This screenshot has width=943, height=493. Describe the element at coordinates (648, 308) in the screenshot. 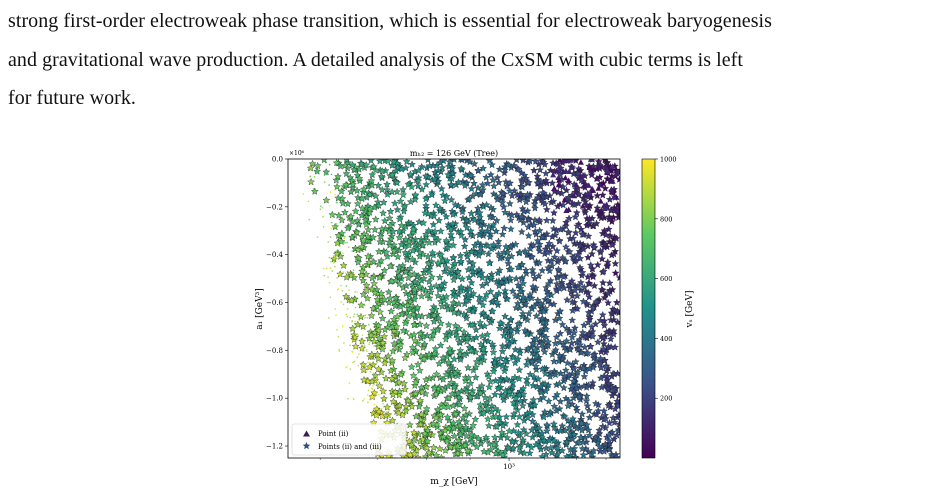

I see `colorbar-gradient` at that location.